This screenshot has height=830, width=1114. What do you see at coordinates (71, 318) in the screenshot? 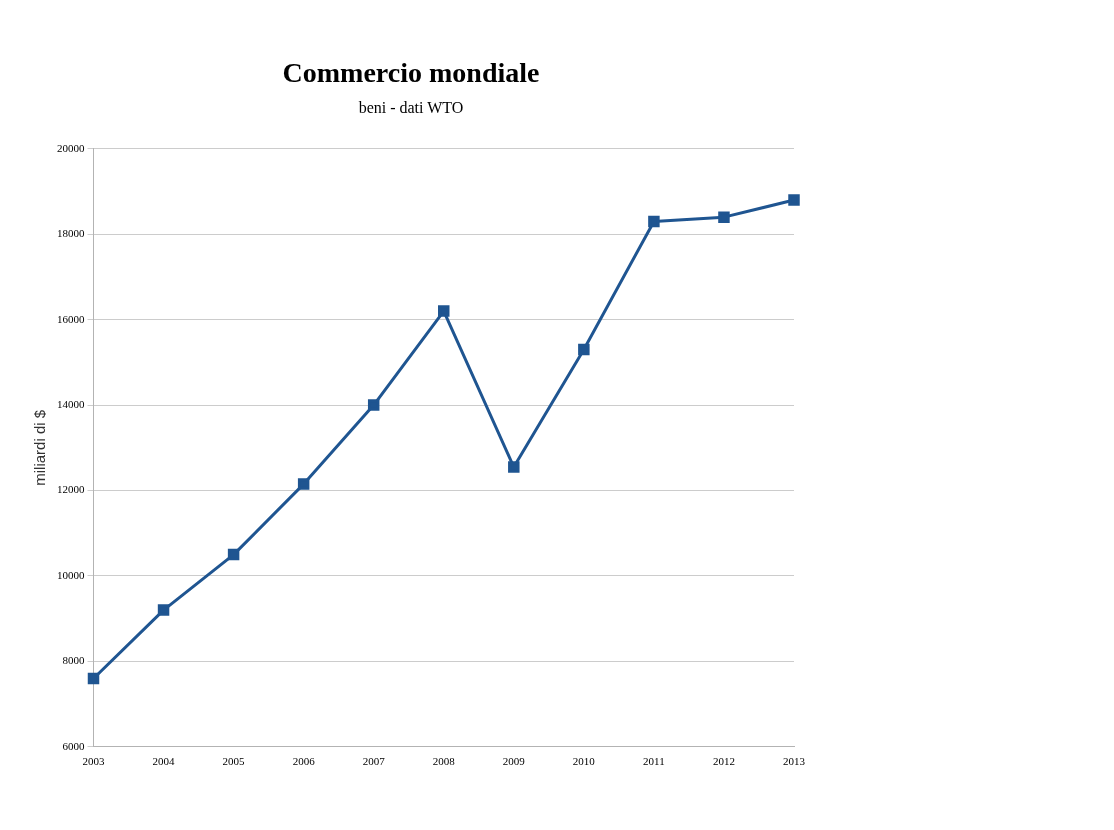
I see `y-tick-label: 16000` at bounding box center [71, 318].